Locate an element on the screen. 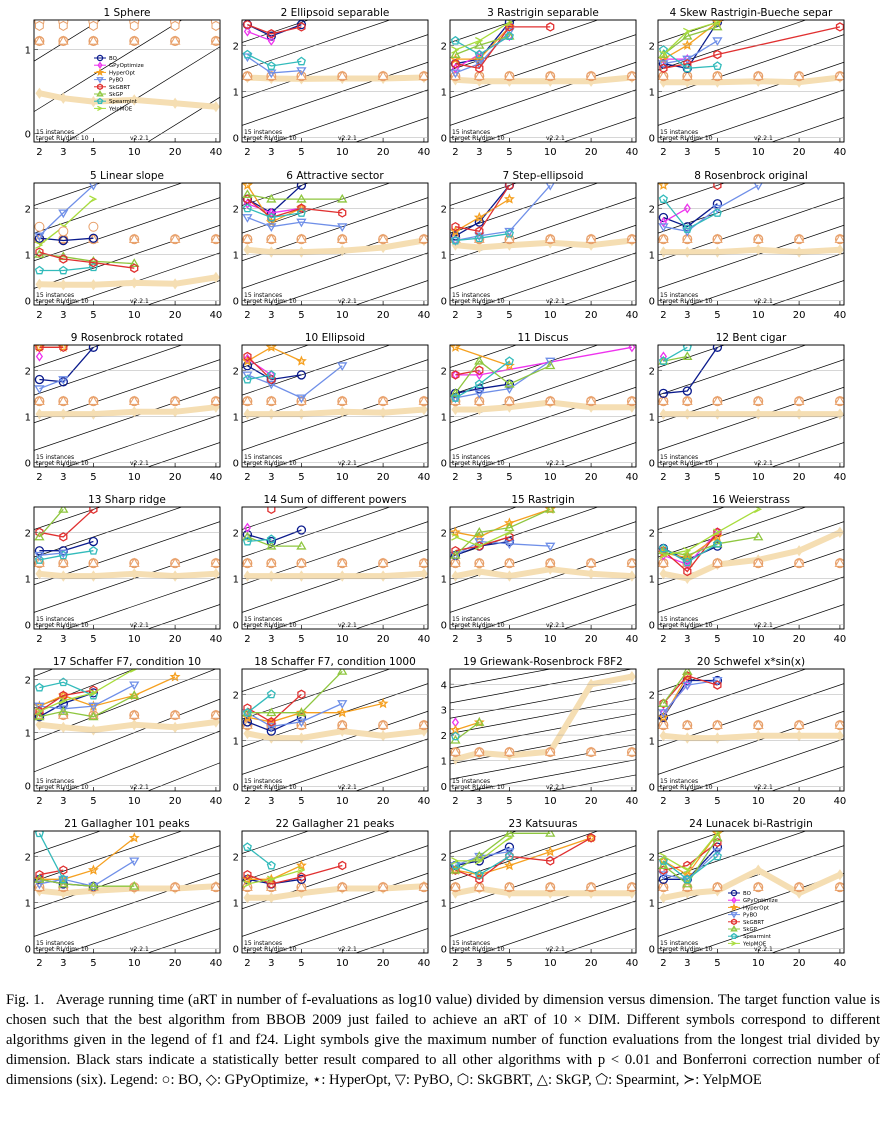  panel-title: 19 Griewank-Rosenbrock F8F2 is located at coordinates (543, 662).